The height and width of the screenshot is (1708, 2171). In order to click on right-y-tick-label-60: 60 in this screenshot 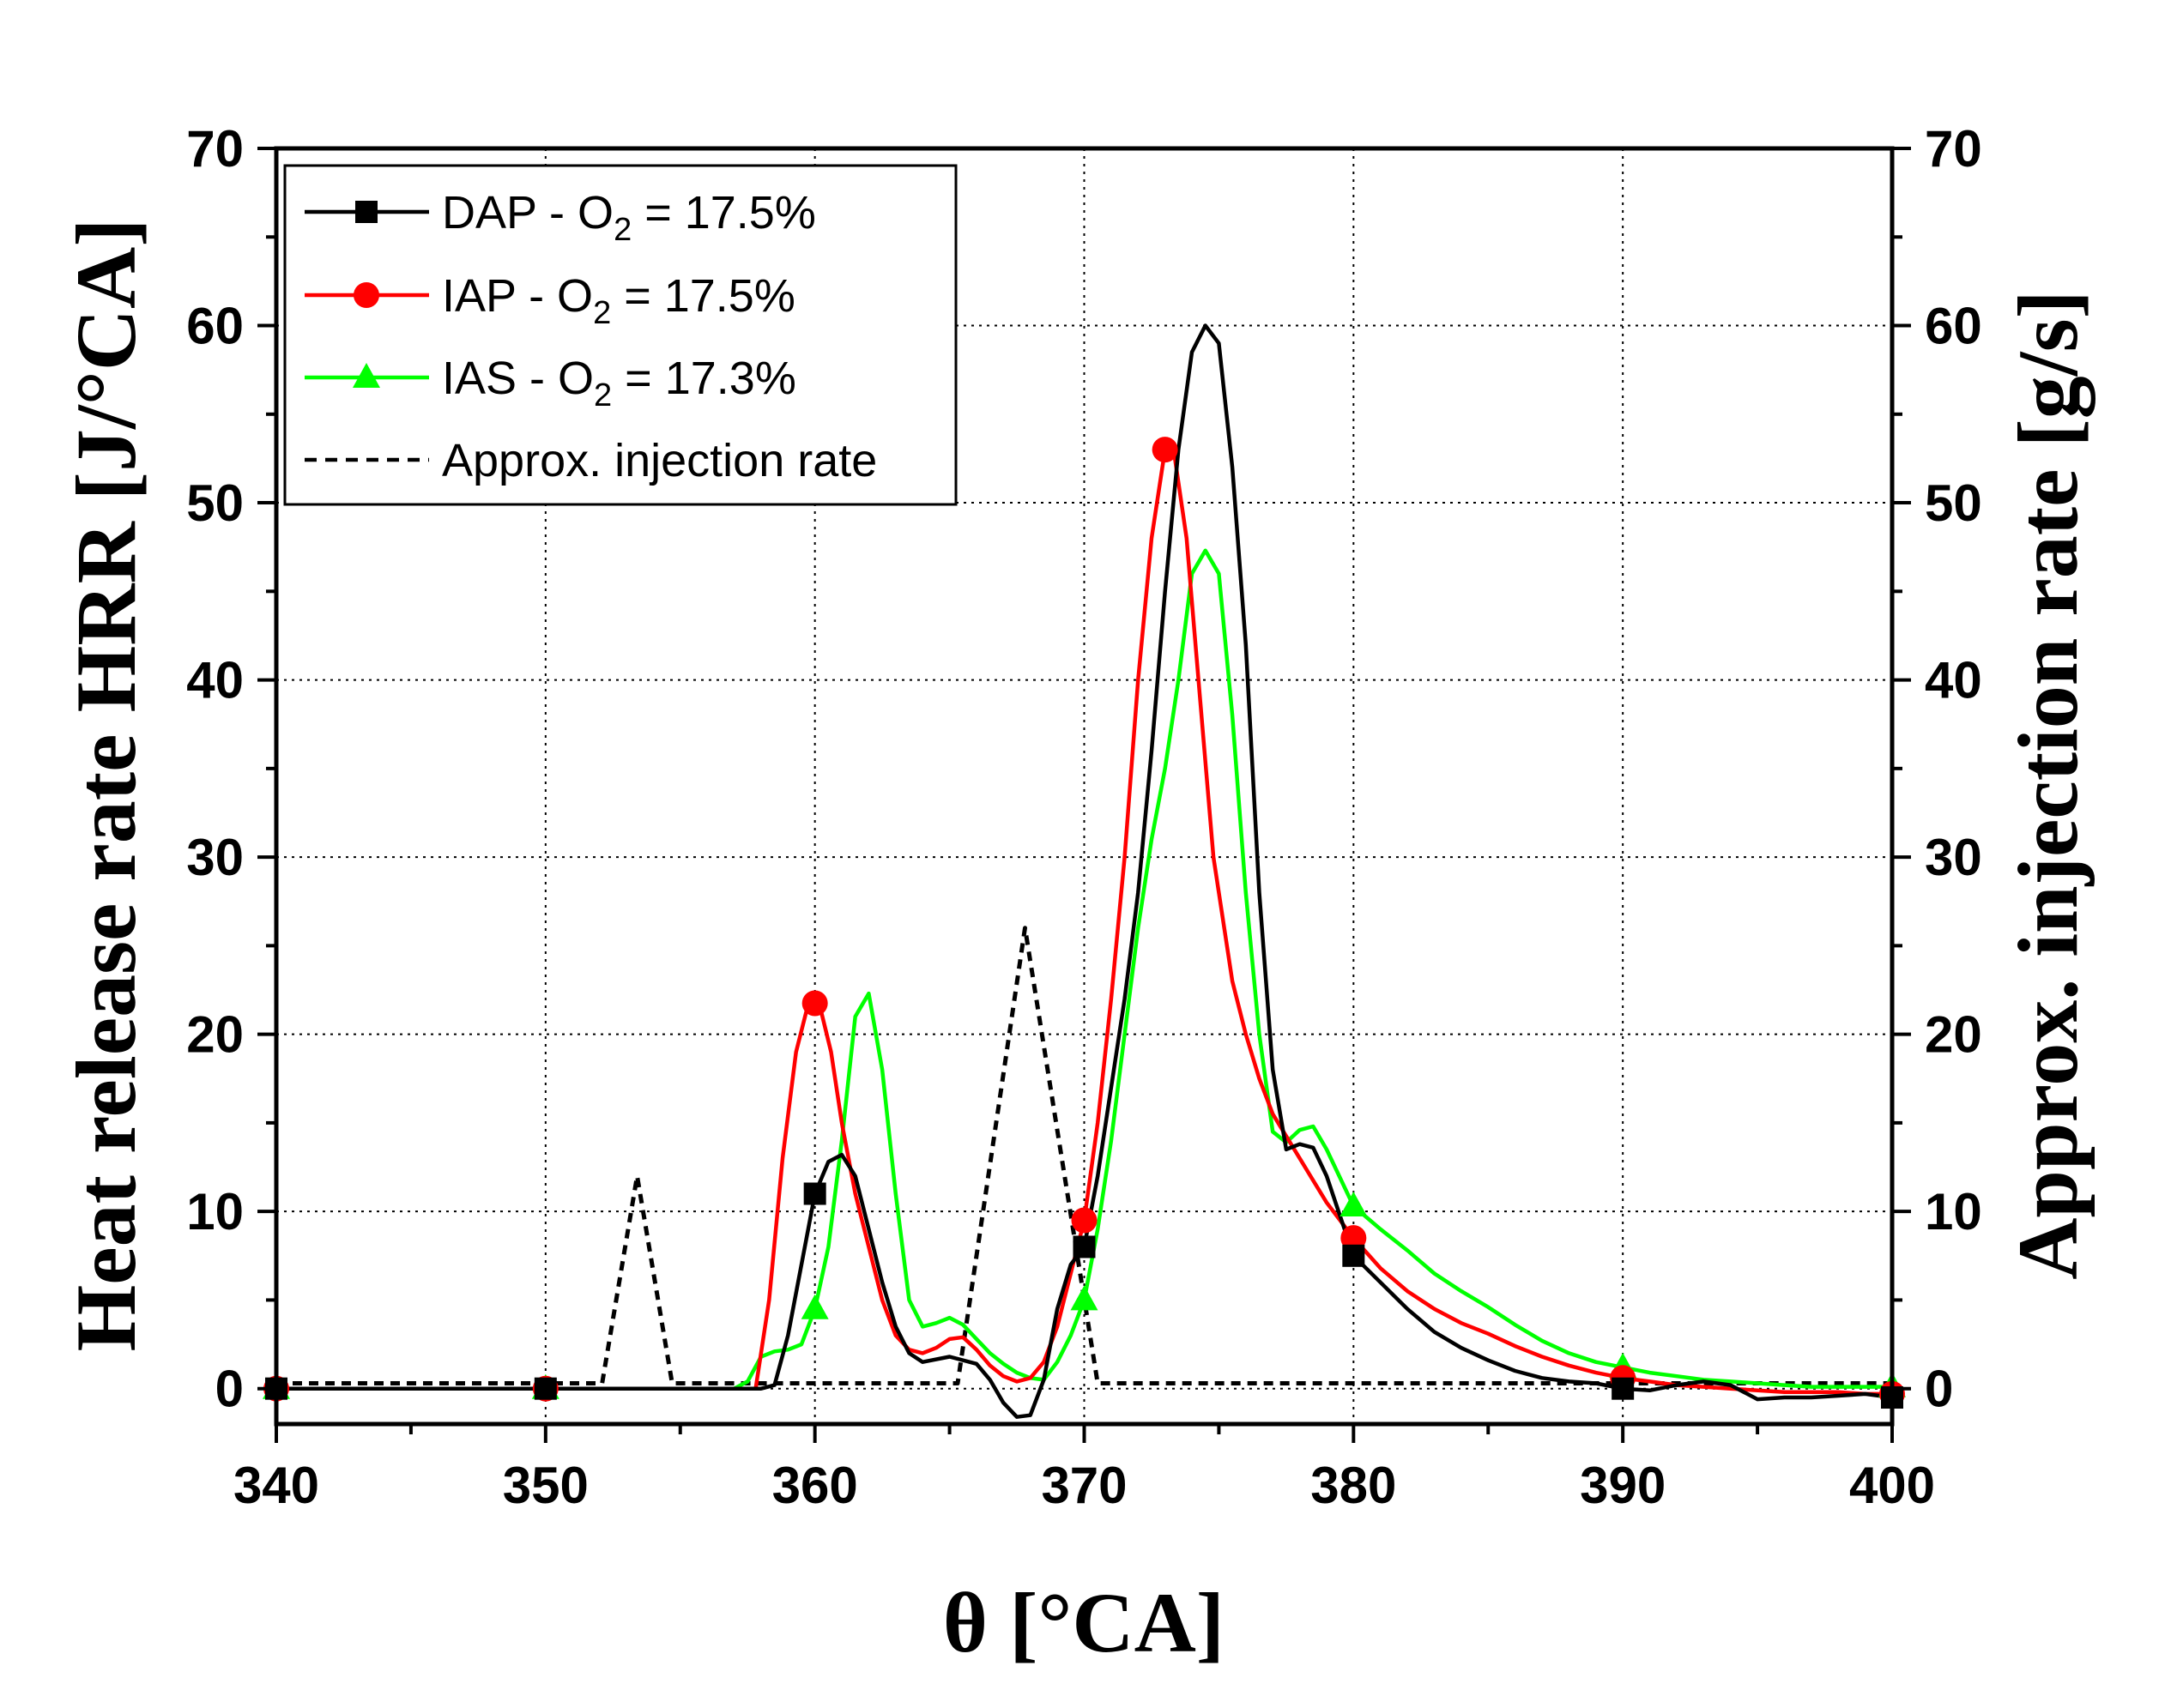, I will do `click(1954, 326)`.